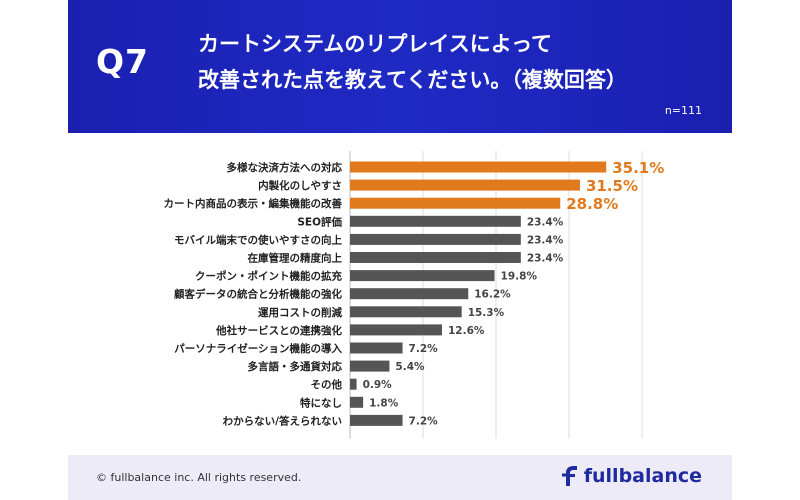  I want to click on category-label: パーソナライゼーション機能の導入, so click(258, 348).